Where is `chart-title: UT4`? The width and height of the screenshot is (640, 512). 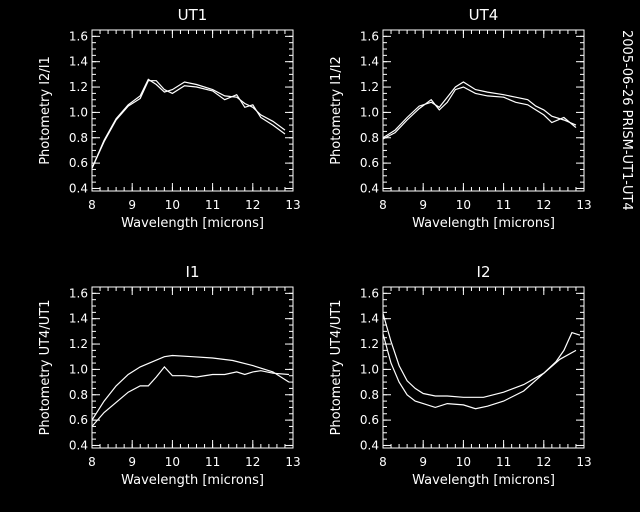 chart-title: UT4 is located at coordinates (484, 15).